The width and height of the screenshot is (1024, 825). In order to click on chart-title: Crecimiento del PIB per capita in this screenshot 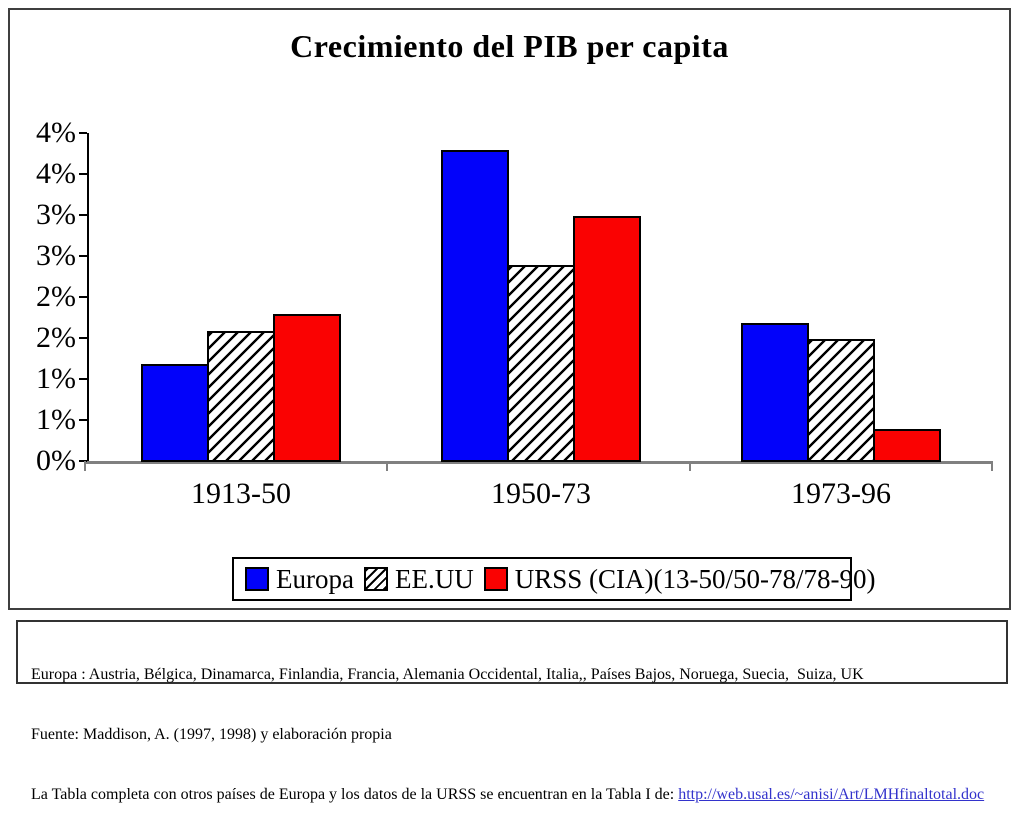, I will do `click(509, 46)`.